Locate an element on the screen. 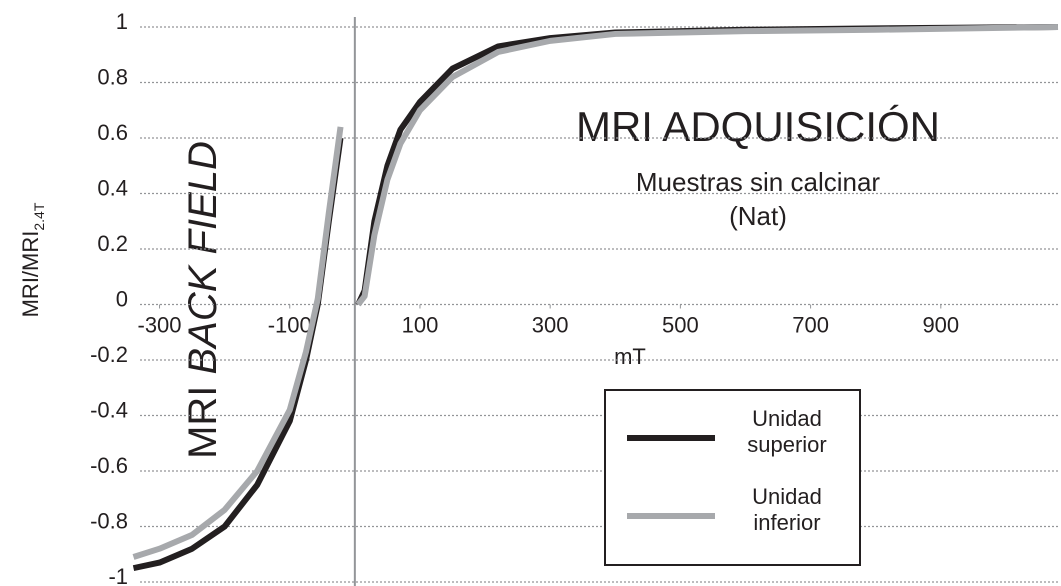 This screenshot has width=1061, height=586. annotation-side-a: MRI is located at coordinates (203, 416).